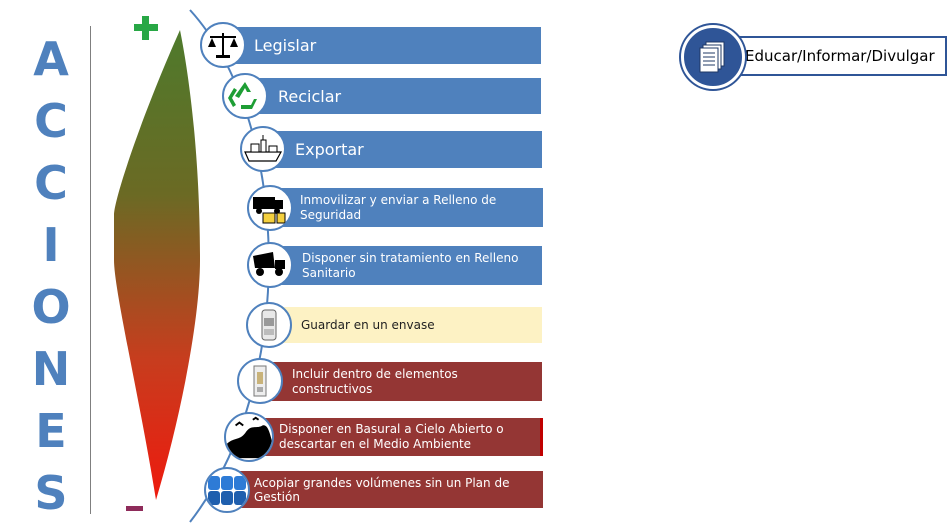  What do you see at coordinates (227, 490) in the screenshot?
I see `barrels-icon` at bounding box center [227, 490].